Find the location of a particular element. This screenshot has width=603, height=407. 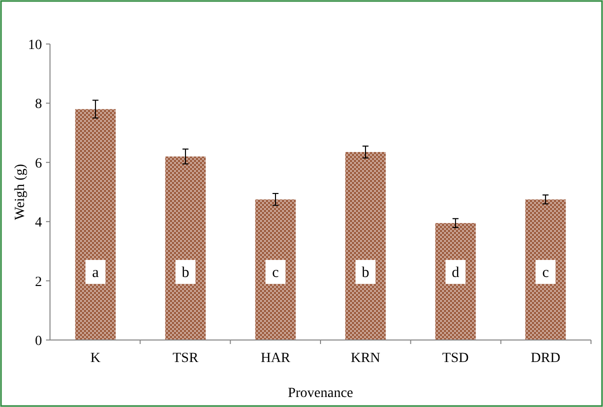

annotation: a is located at coordinates (96, 272).